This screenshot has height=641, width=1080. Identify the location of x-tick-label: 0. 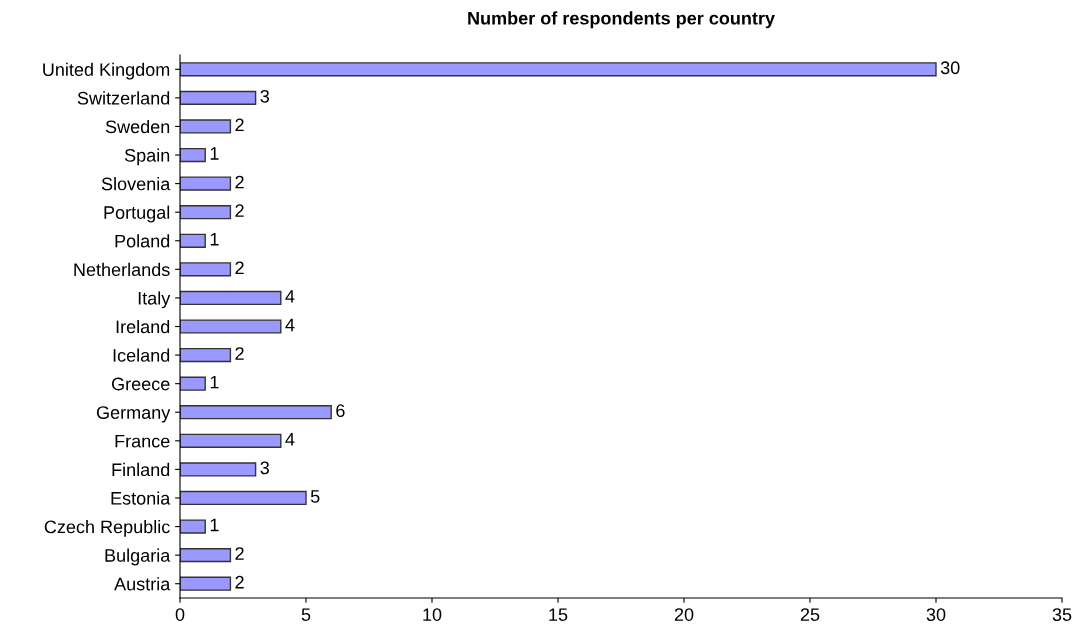
(180, 614).